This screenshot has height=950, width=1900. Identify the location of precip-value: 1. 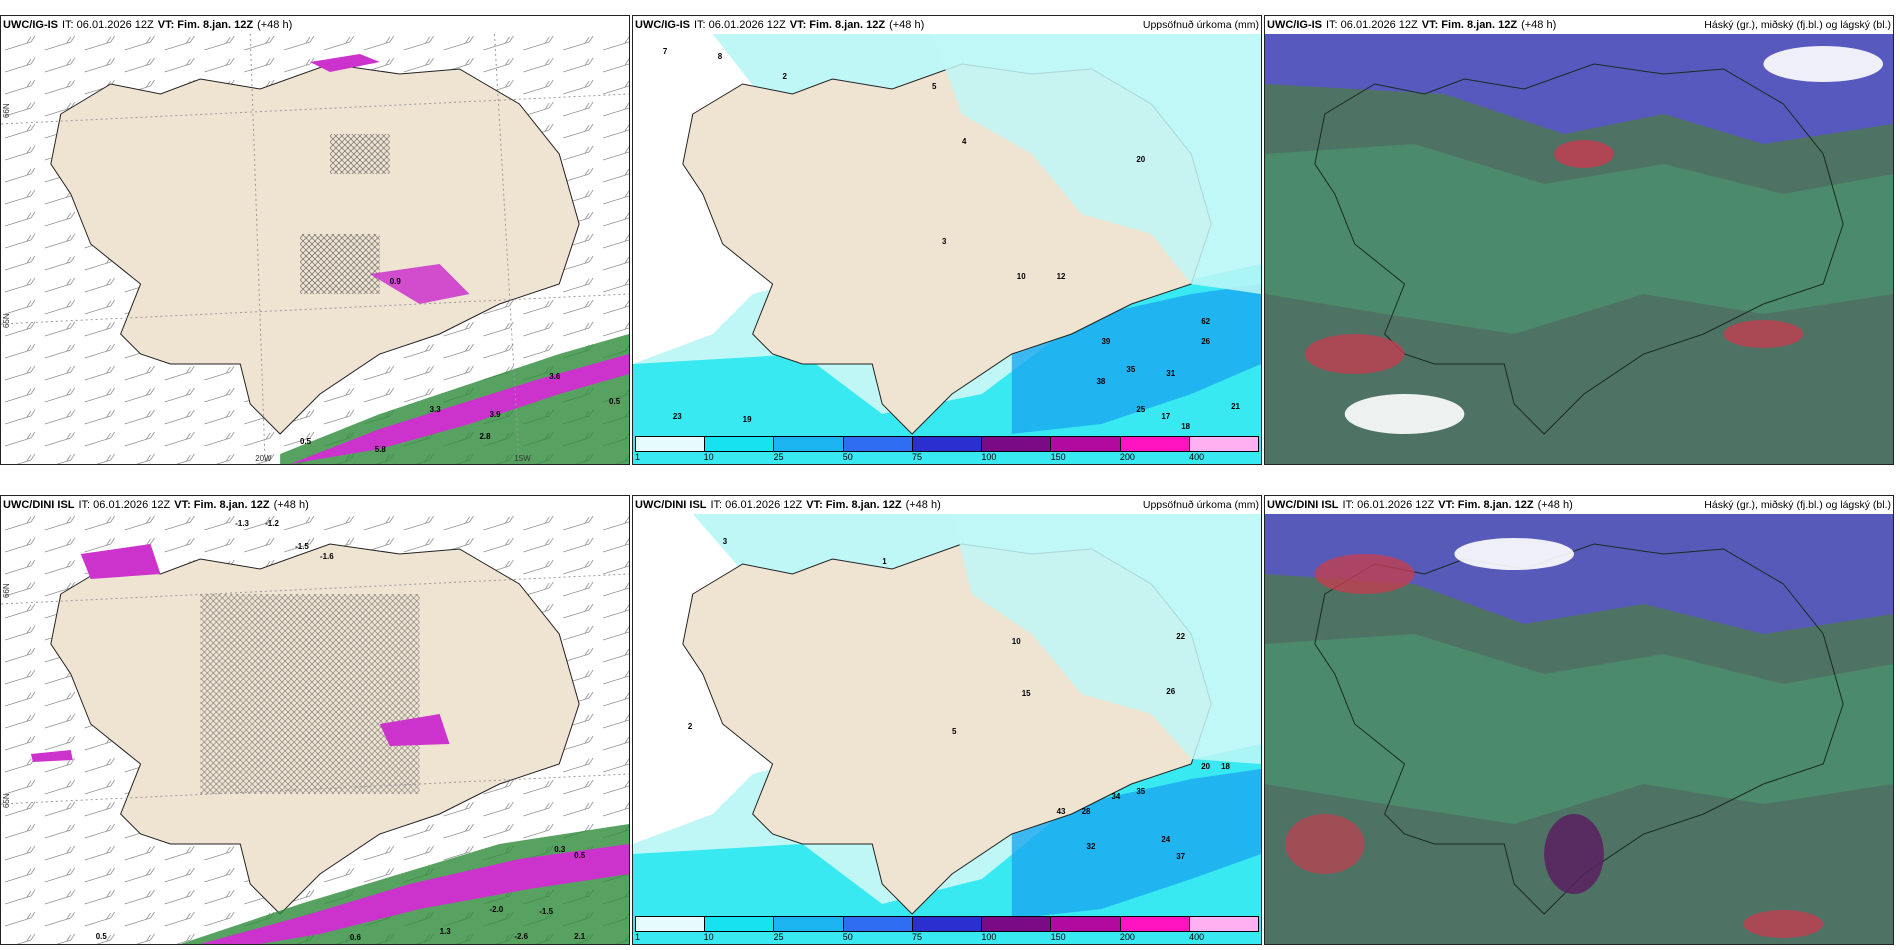
(884, 561).